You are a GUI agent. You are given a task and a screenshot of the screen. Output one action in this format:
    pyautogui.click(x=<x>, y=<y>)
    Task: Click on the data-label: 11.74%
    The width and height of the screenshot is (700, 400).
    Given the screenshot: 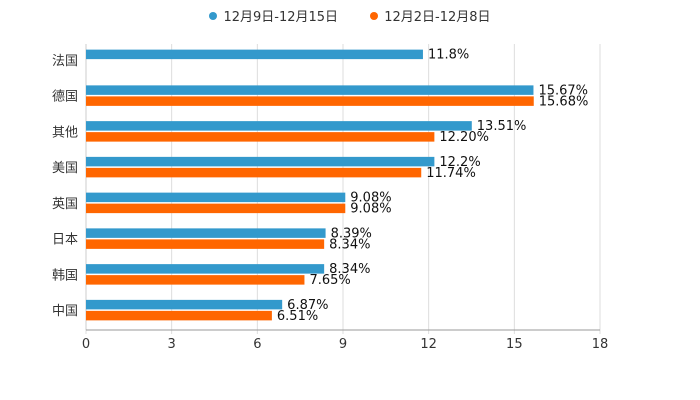 What is the action you would take?
    pyautogui.click(x=451, y=173)
    